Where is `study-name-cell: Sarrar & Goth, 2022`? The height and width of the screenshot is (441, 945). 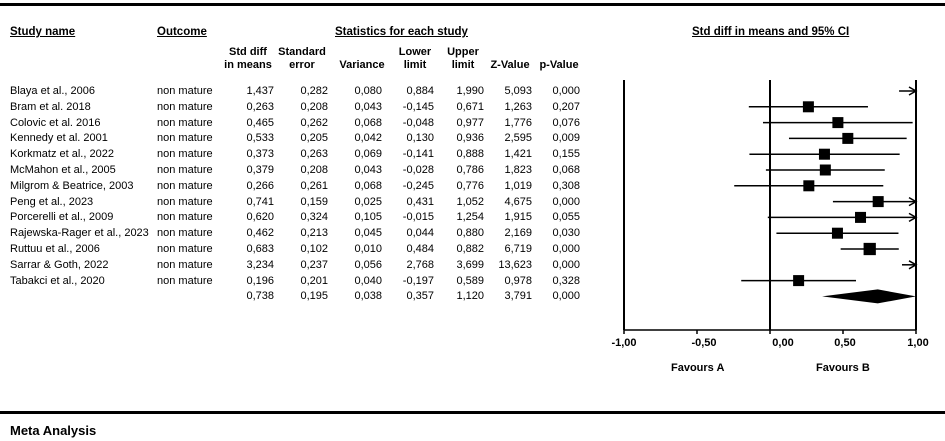 study-name-cell: Sarrar & Goth, 2022 is located at coordinates (59, 264).